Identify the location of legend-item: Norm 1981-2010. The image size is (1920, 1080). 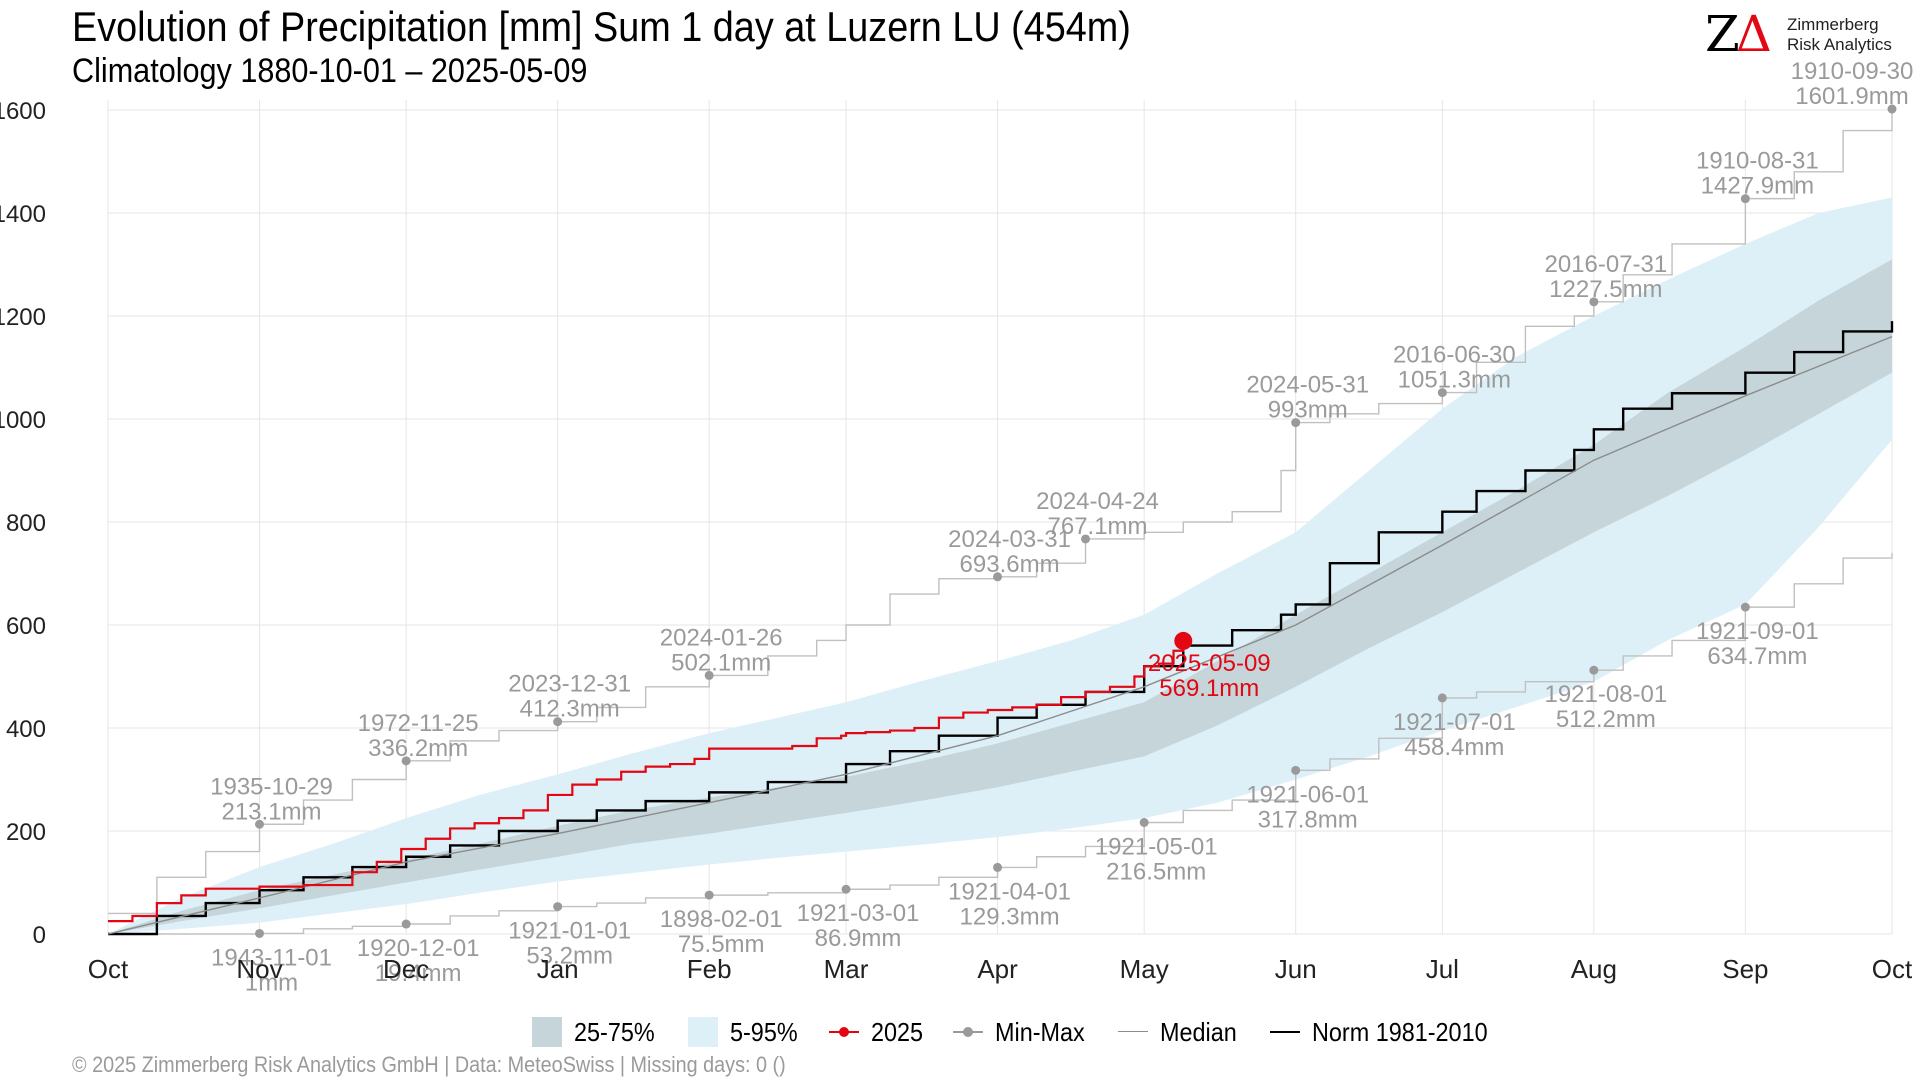
(1388, 1032).